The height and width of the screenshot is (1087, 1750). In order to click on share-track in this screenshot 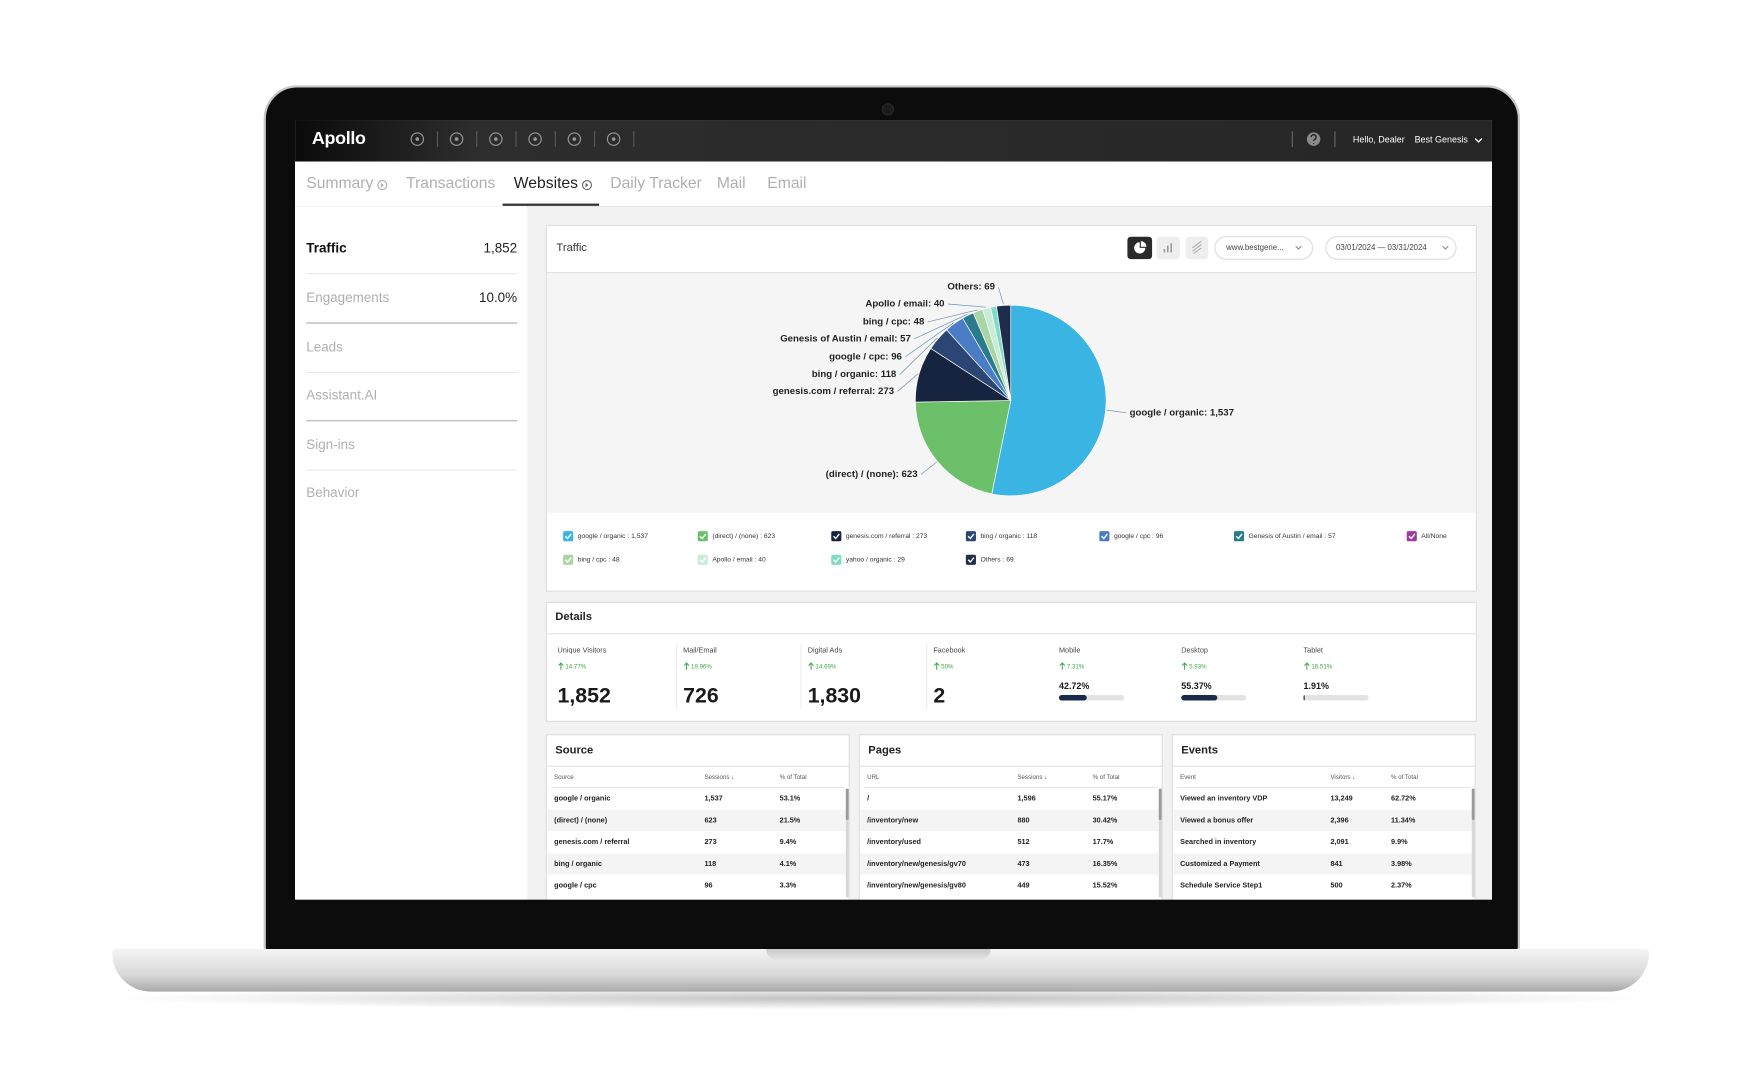, I will do `click(1336, 697)`.